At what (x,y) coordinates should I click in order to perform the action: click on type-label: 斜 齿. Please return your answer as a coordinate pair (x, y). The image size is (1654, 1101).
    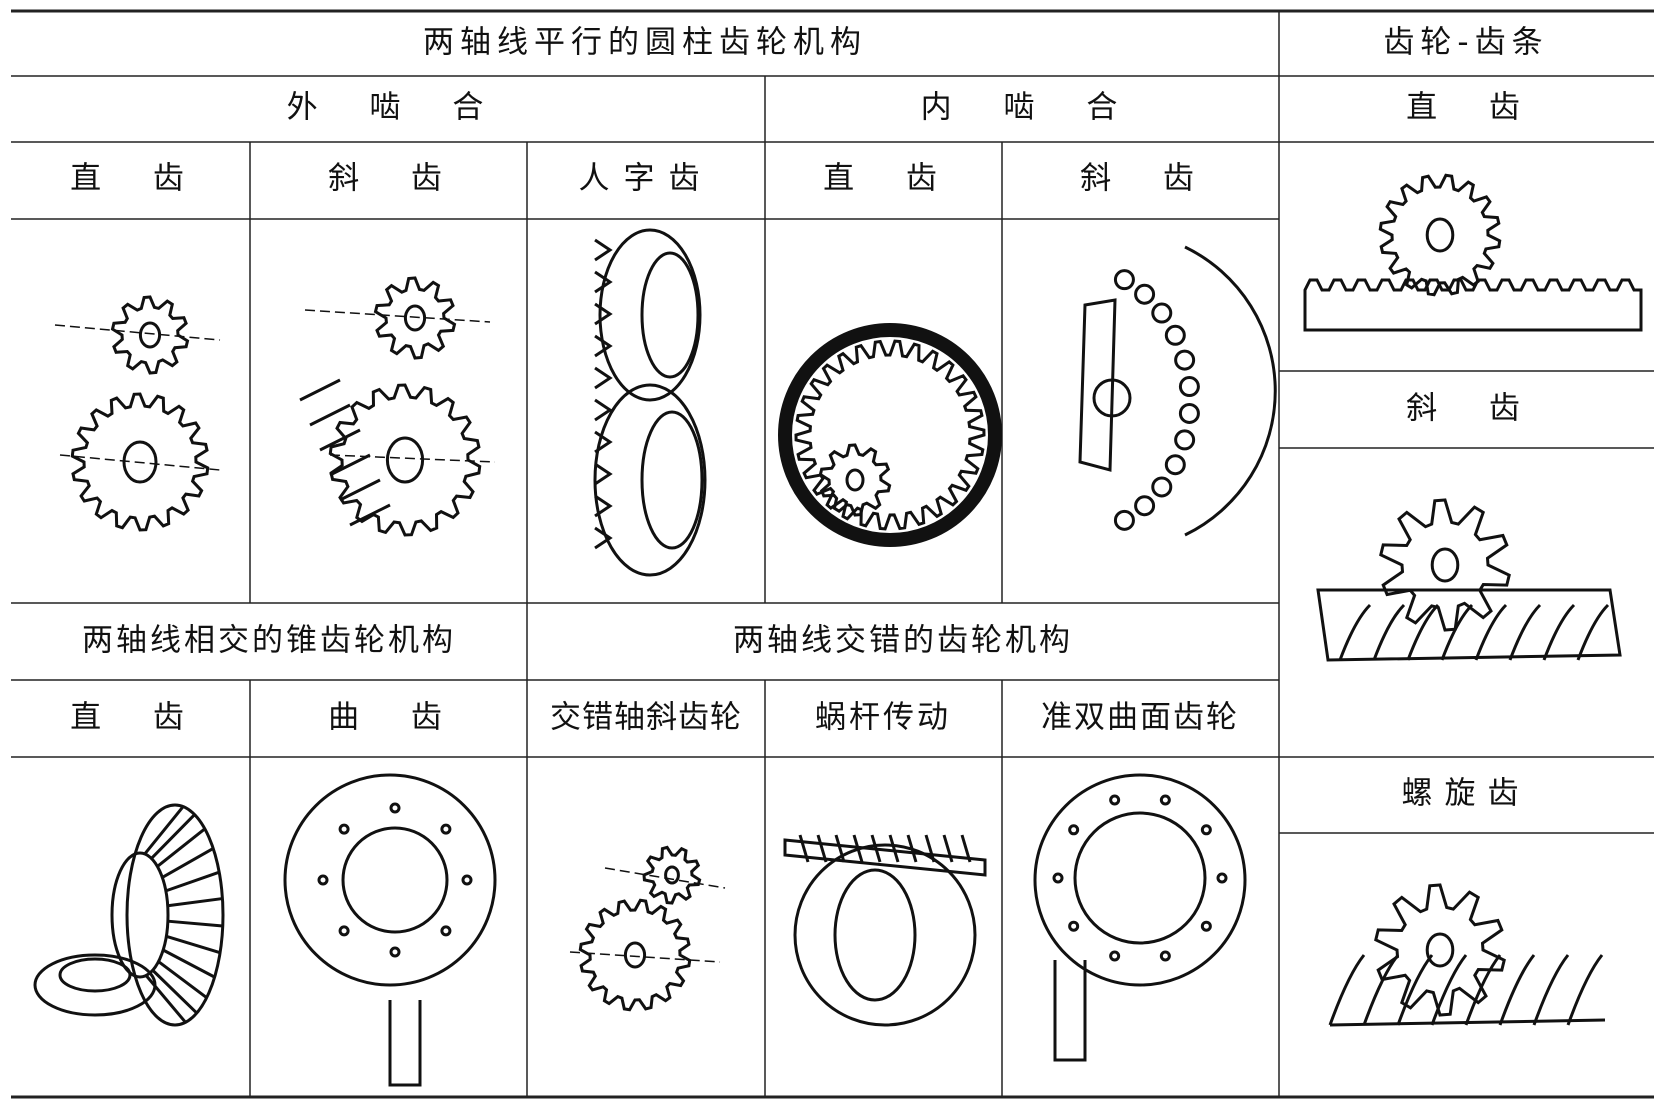
    Looking at the image, I should click on (1466, 409).